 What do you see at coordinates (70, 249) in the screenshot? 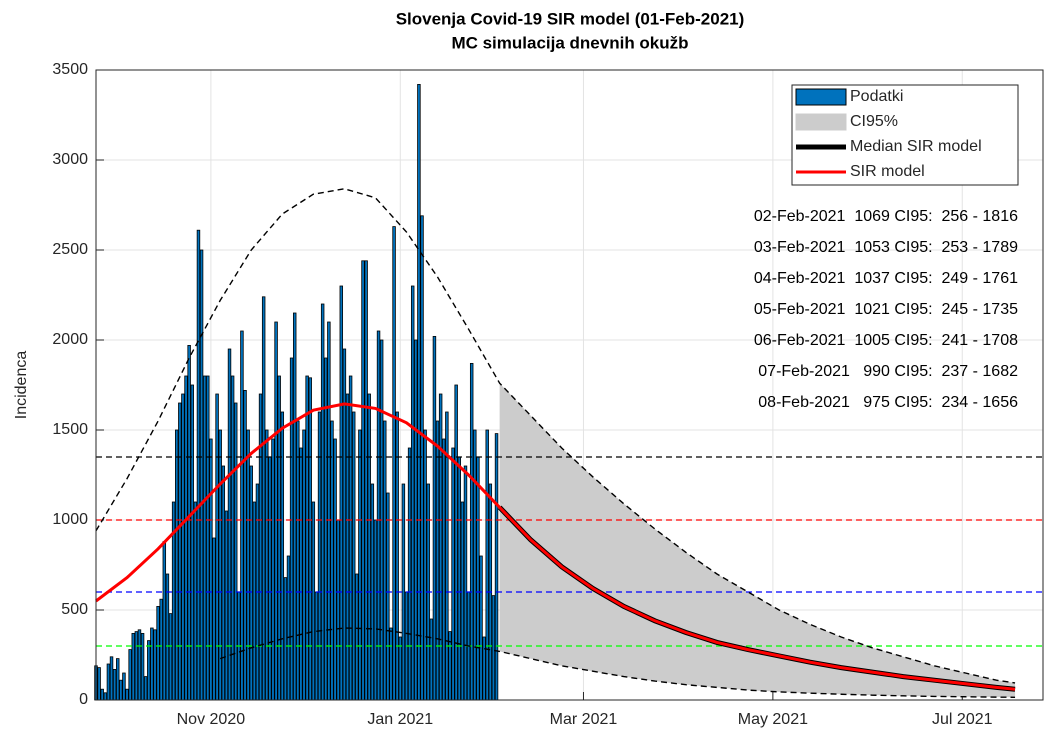
I see `y-tick-label: 2500` at bounding box center [70, 249].